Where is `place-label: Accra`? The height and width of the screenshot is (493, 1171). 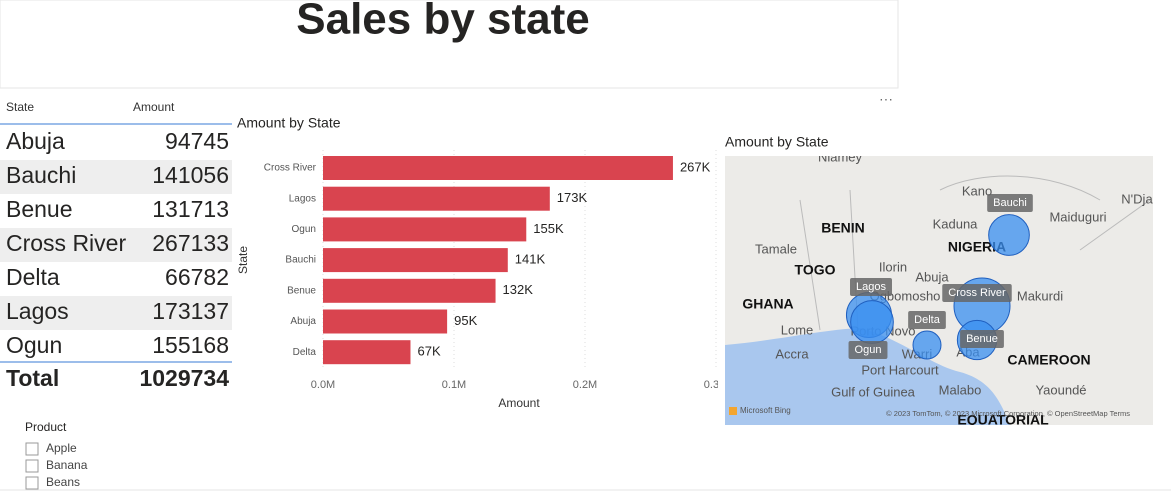 place-label: Accra is located at coordinates (792, 353).